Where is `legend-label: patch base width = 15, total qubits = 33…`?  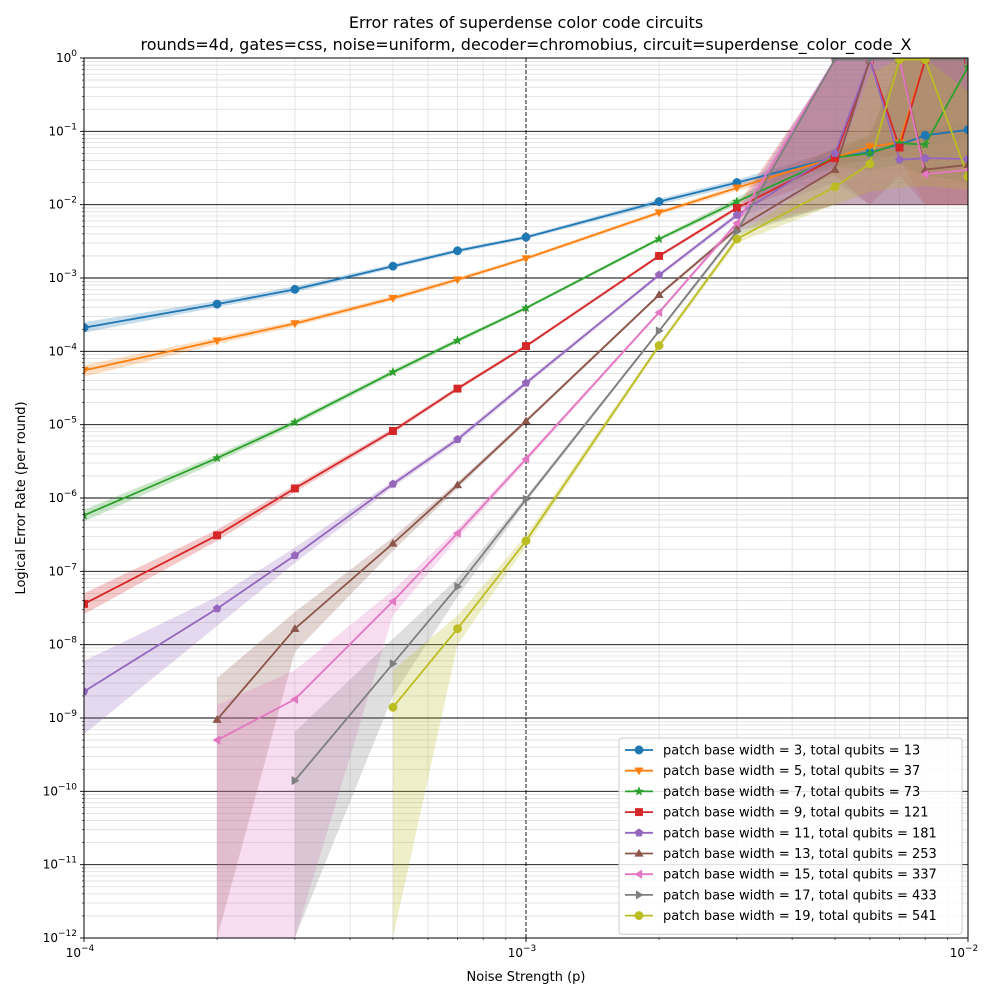
legend-label: patch base width = 15, total qubits = 33… is located at coordinates (800, 875).